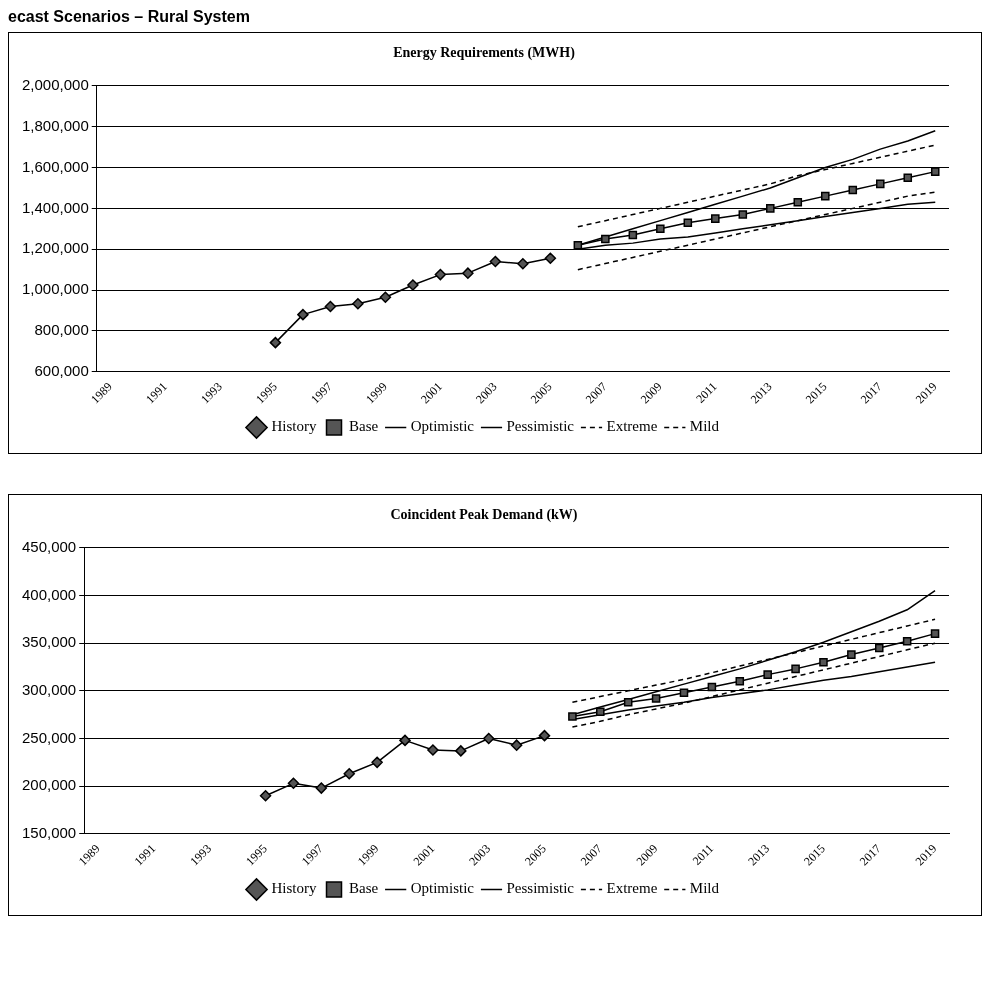 The width and height of the screenshot is (1007, 1004). I want to click on y-tick-label: 250,000, so click(49, 737).